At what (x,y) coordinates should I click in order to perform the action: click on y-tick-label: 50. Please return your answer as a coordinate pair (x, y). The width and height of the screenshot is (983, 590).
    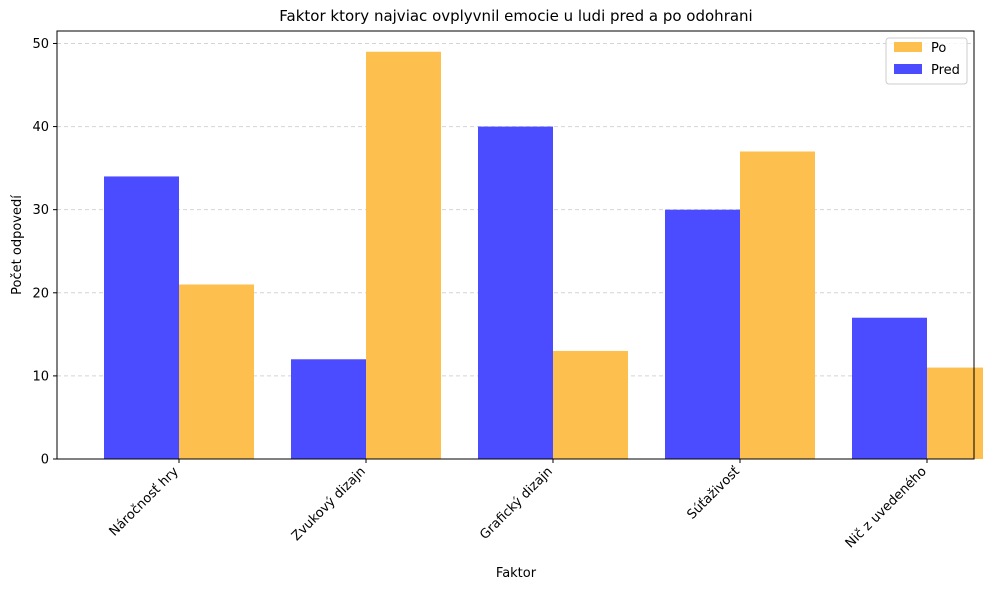
    Looking at the image, I should click on (40, 44).